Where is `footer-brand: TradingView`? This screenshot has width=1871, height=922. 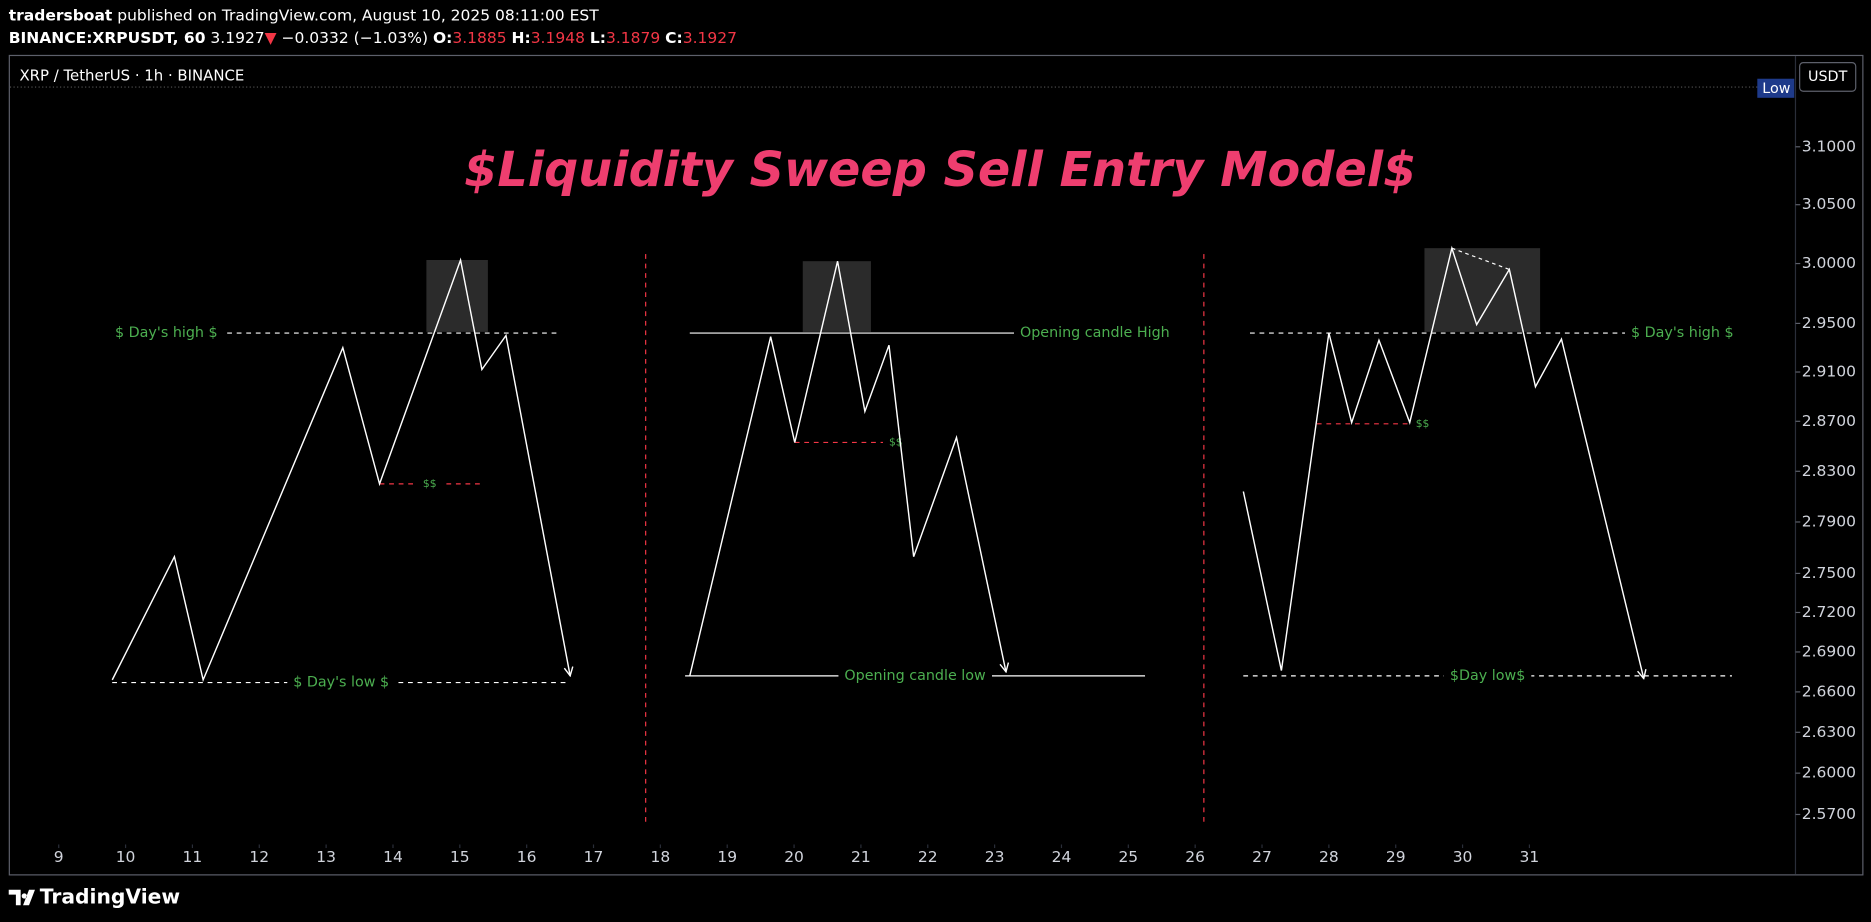
footer-brand: TradingView is located at coordinates (110, 897).